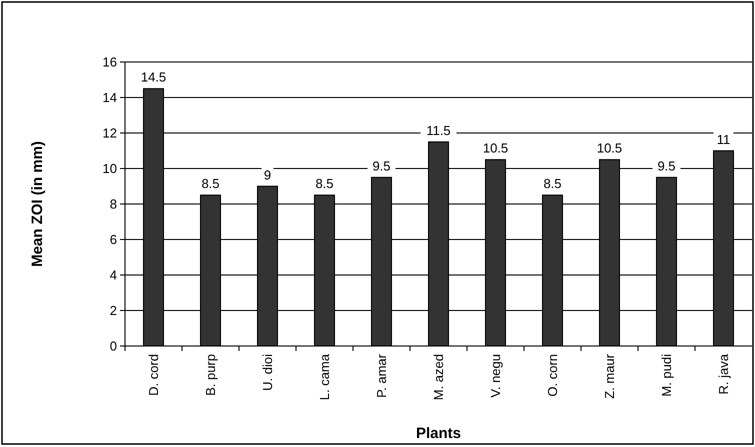 This screenshot has height=447, width=755. What do you see at coordinates (324, 376) in the screenshot?
I see `x-tick-label: L. cama` at bounding box center [324, 376].